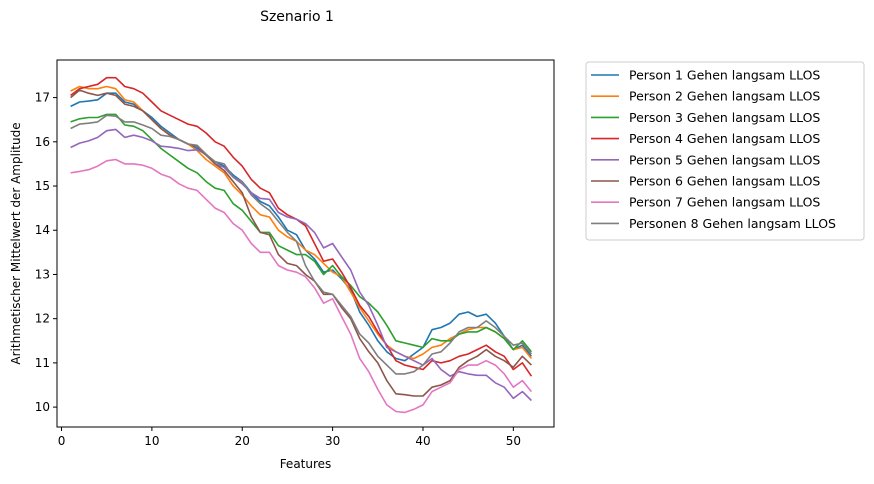 The image size is (874, 484). I want to click on x-tick-label: 50, so click(513, 441).